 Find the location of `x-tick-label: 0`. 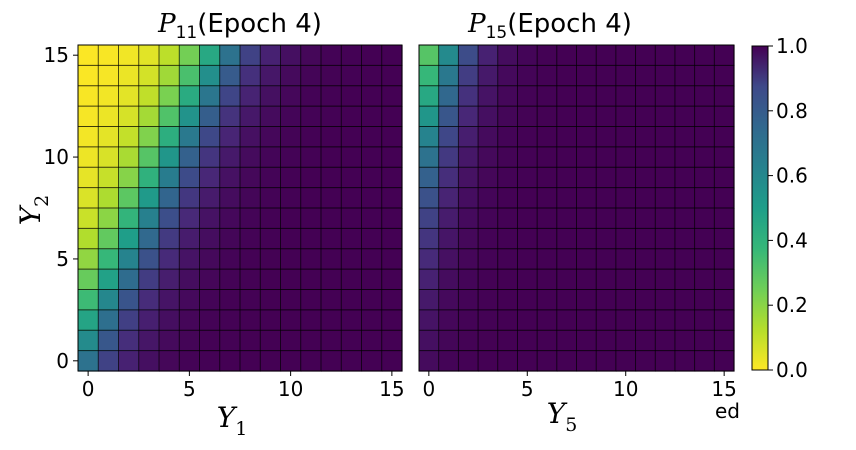

x-tick-label: 0 is located at coordinates (428, 389).